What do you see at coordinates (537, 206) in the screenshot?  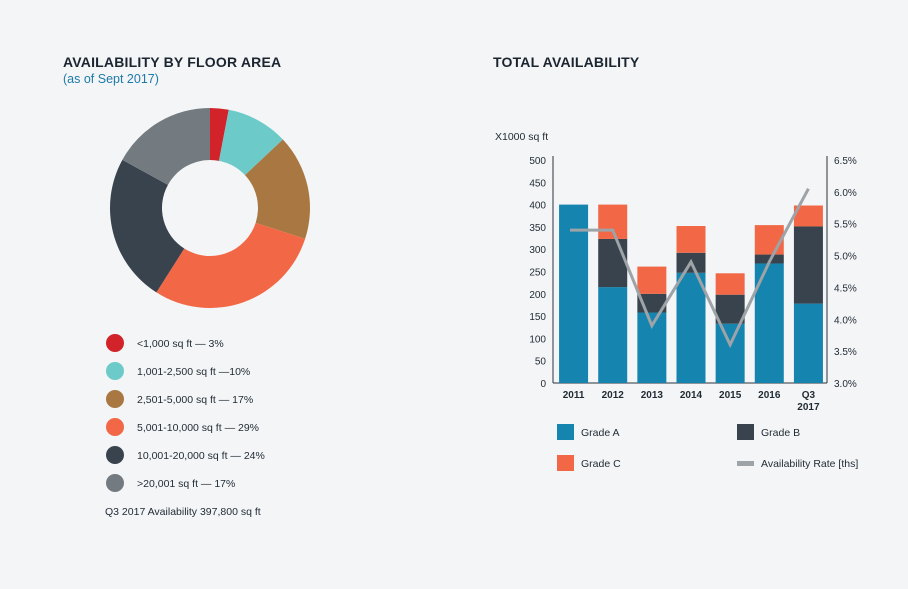 I see `y-tick-400: 400` at bounding box center [537, 206].